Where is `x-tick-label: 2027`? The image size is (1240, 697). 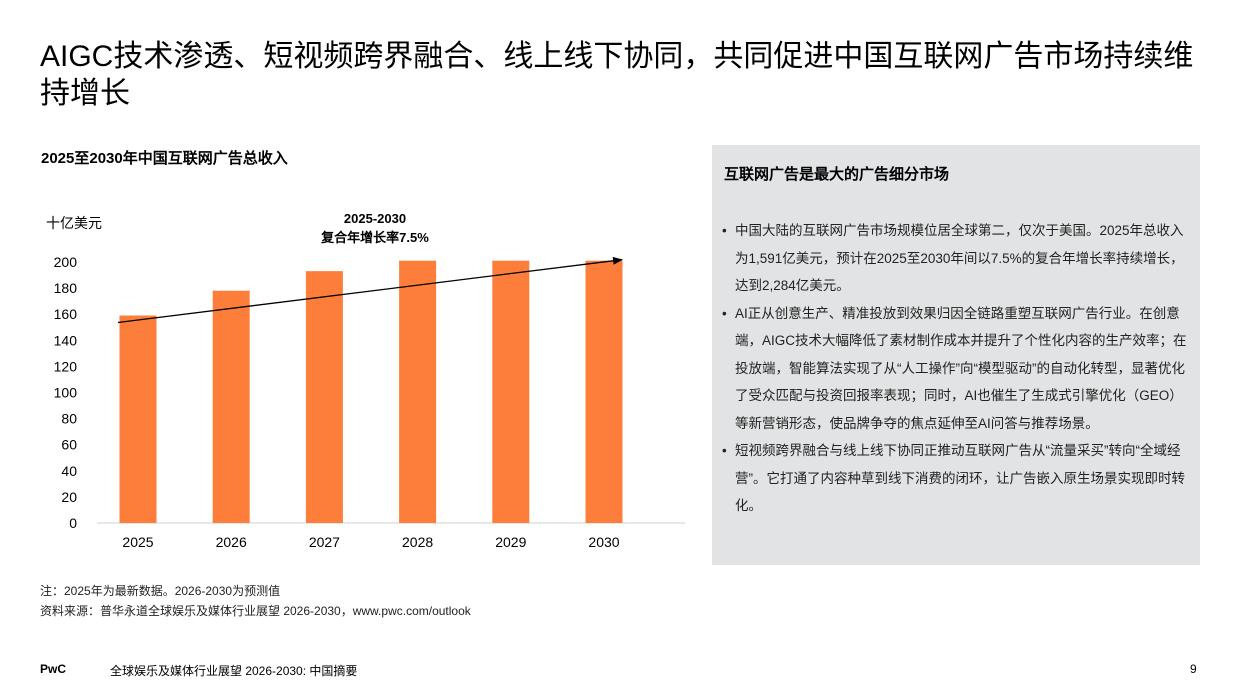 x-tick-label: 2027 is located at coordinates (324, 542).